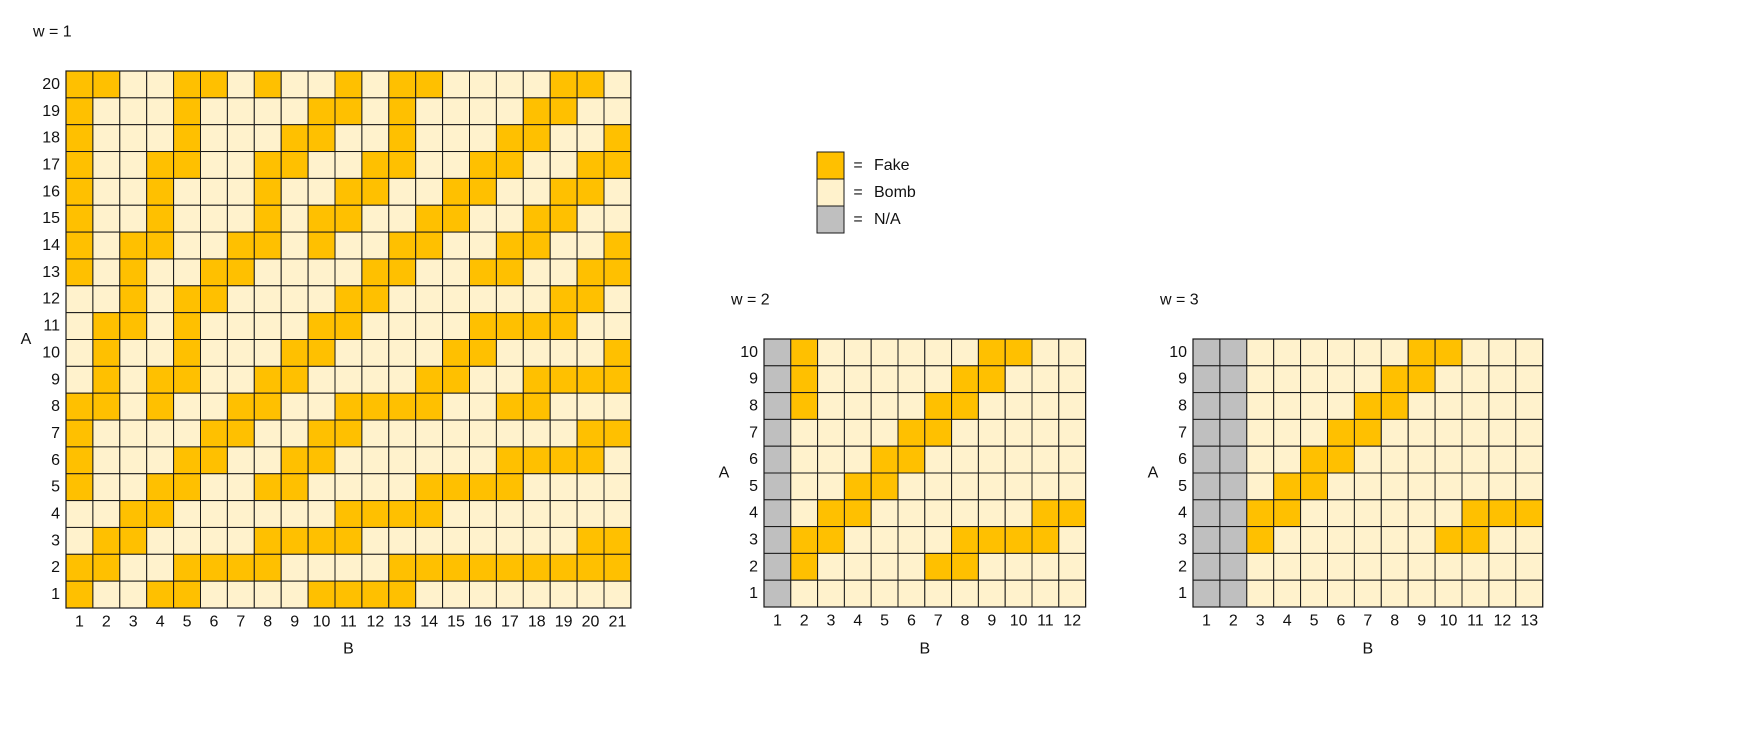 Image resolution: width=1753 pixels, height=754 pixels. What do you see at coordinates (322, 622) in the screenshot?
I see `column-label: 10` at bounding box center [322, 622].